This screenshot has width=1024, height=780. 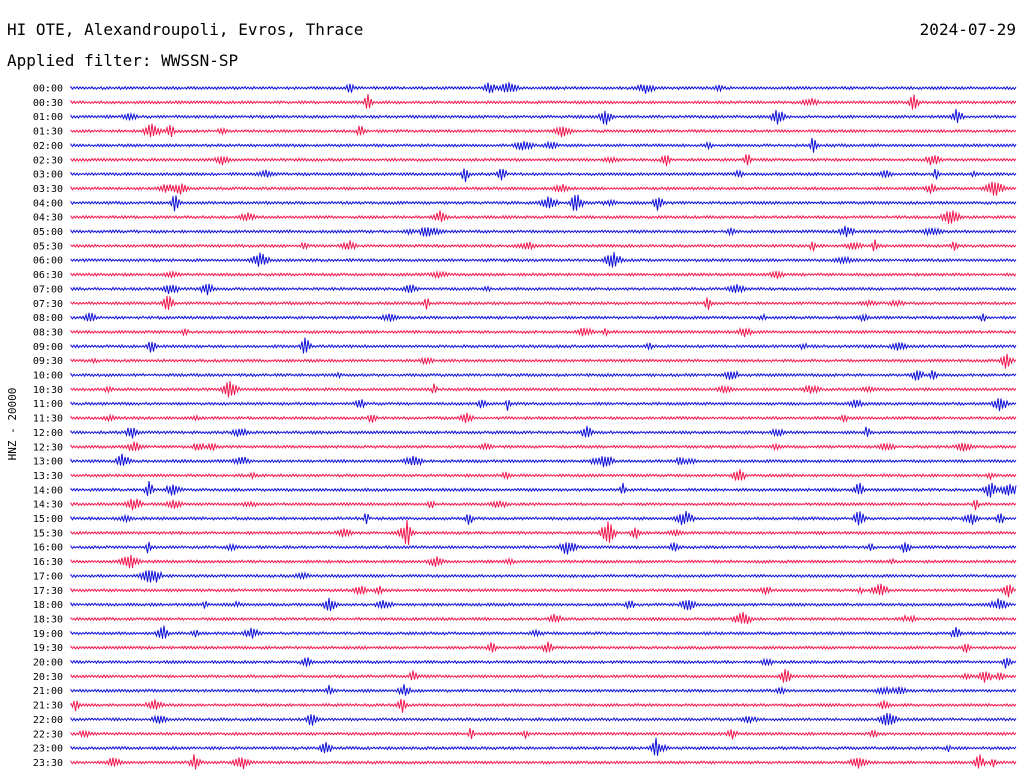 What do you see at coordinates (48, 117) in the screenshot?
I see `trace-time-label: 01:00` at bounding box center [48, 117].